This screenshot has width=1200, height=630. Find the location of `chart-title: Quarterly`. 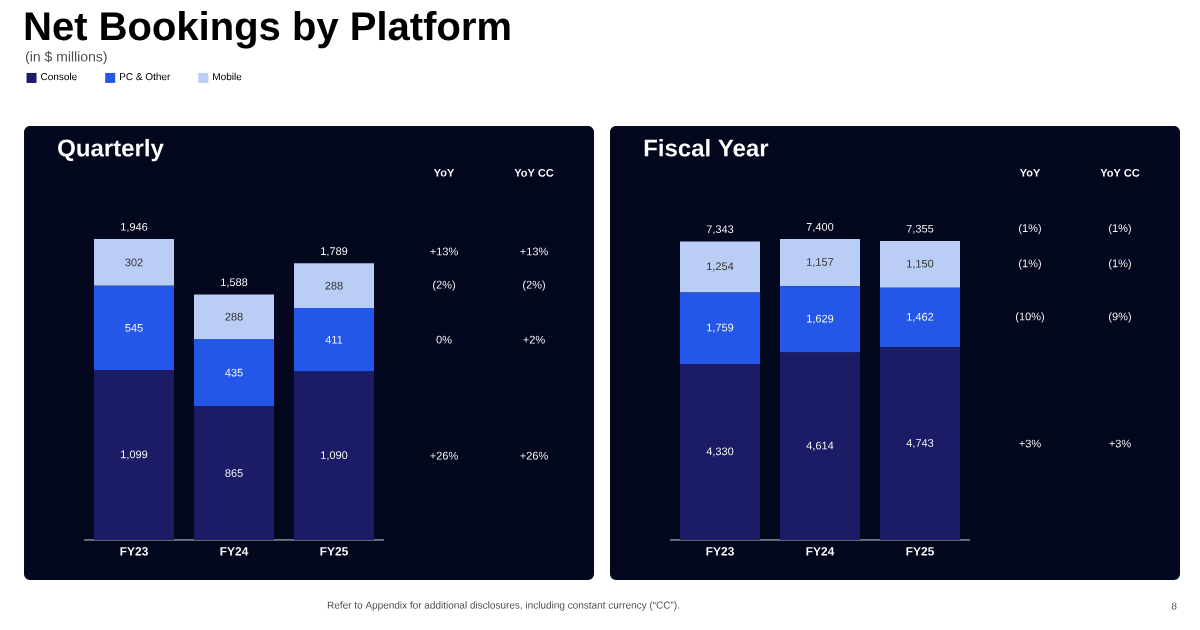

chart-title: Quarterly is located at coordinates (111, 150).